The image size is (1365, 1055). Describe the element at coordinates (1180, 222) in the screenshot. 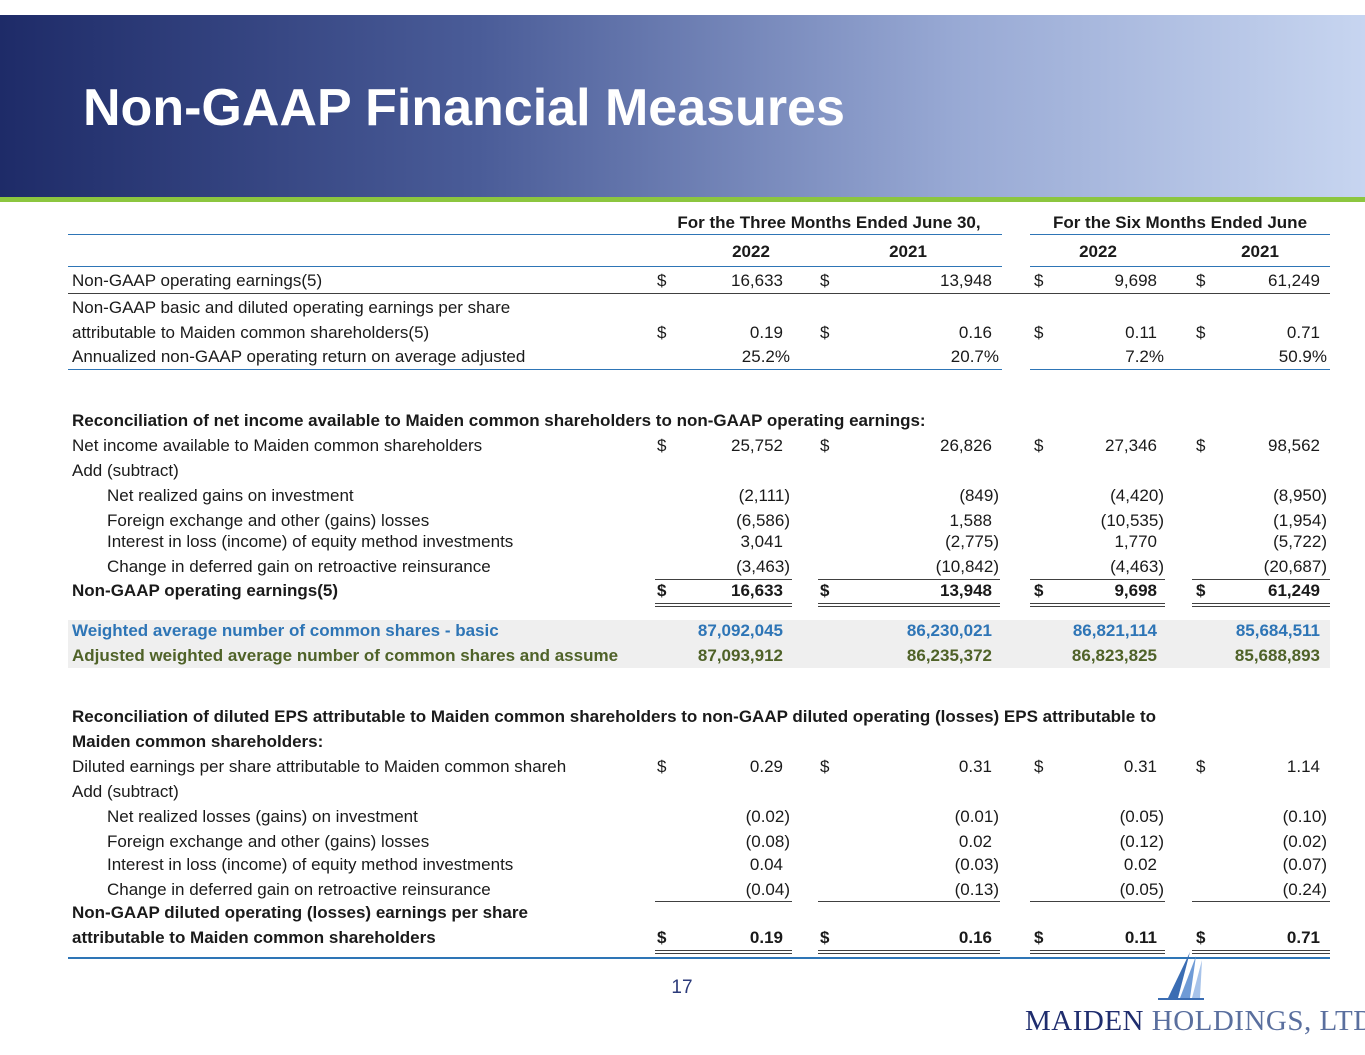

I see `period-header: For the Six Months Ended June` at that location.